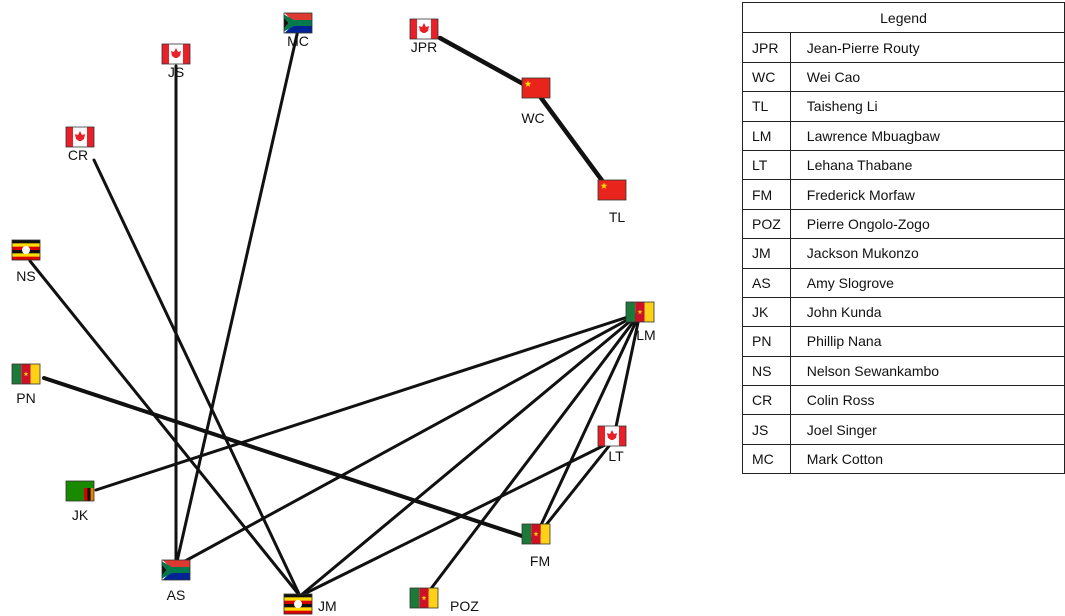  I want to click on legend-abbreviation: NS, so click(766, 371).